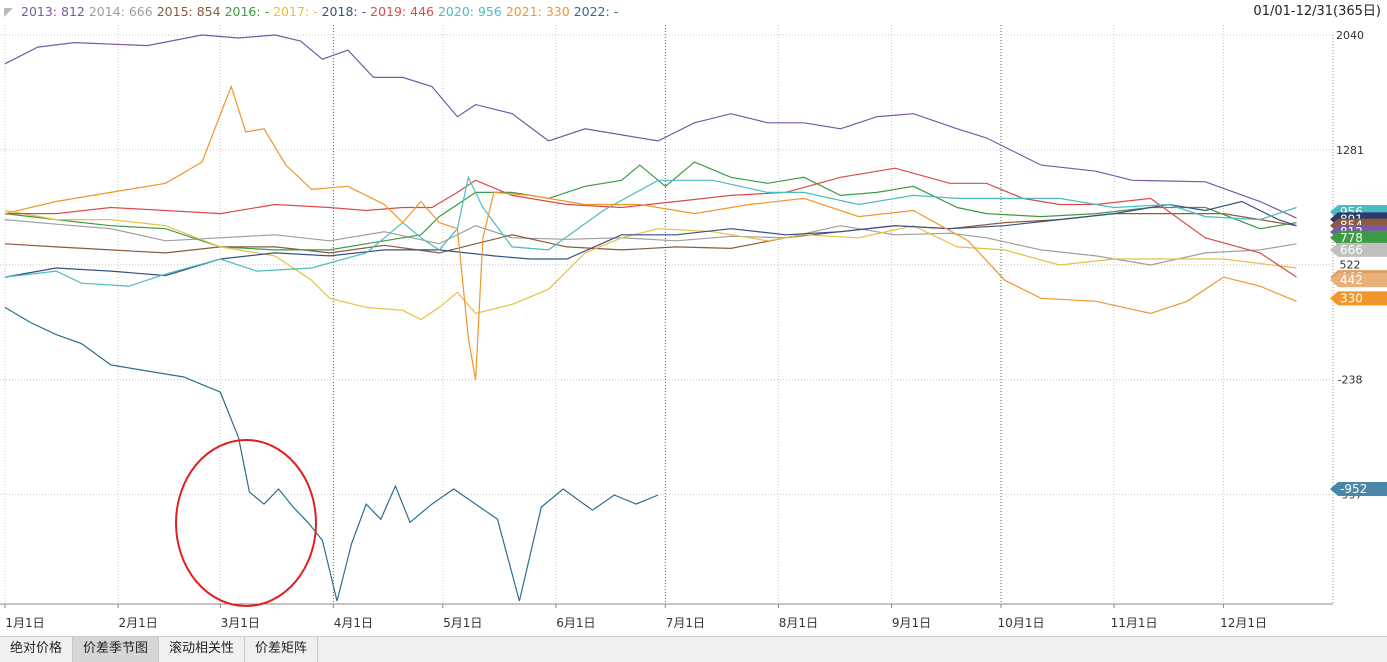 The width and height of the screenshot is (1387, 662). Describe the element at coordinates (37, 649) in the screenshot. I see `tab-0: 绝对价格` at that location.